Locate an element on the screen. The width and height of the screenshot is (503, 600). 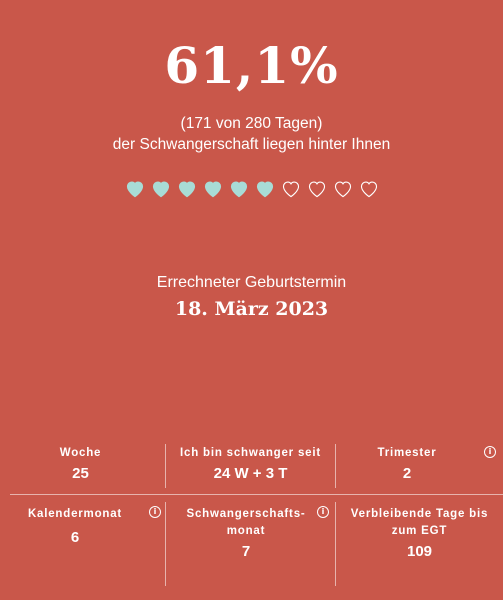
stat-value: 109 is located at coordinates (419, 551).